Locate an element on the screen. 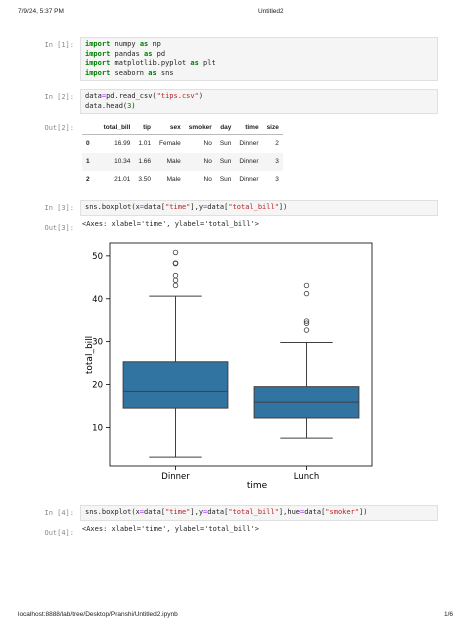 This screenshot has width=474, height=632. cell-3-in-prompt: In [3]: is located at coordinates (59, 208).